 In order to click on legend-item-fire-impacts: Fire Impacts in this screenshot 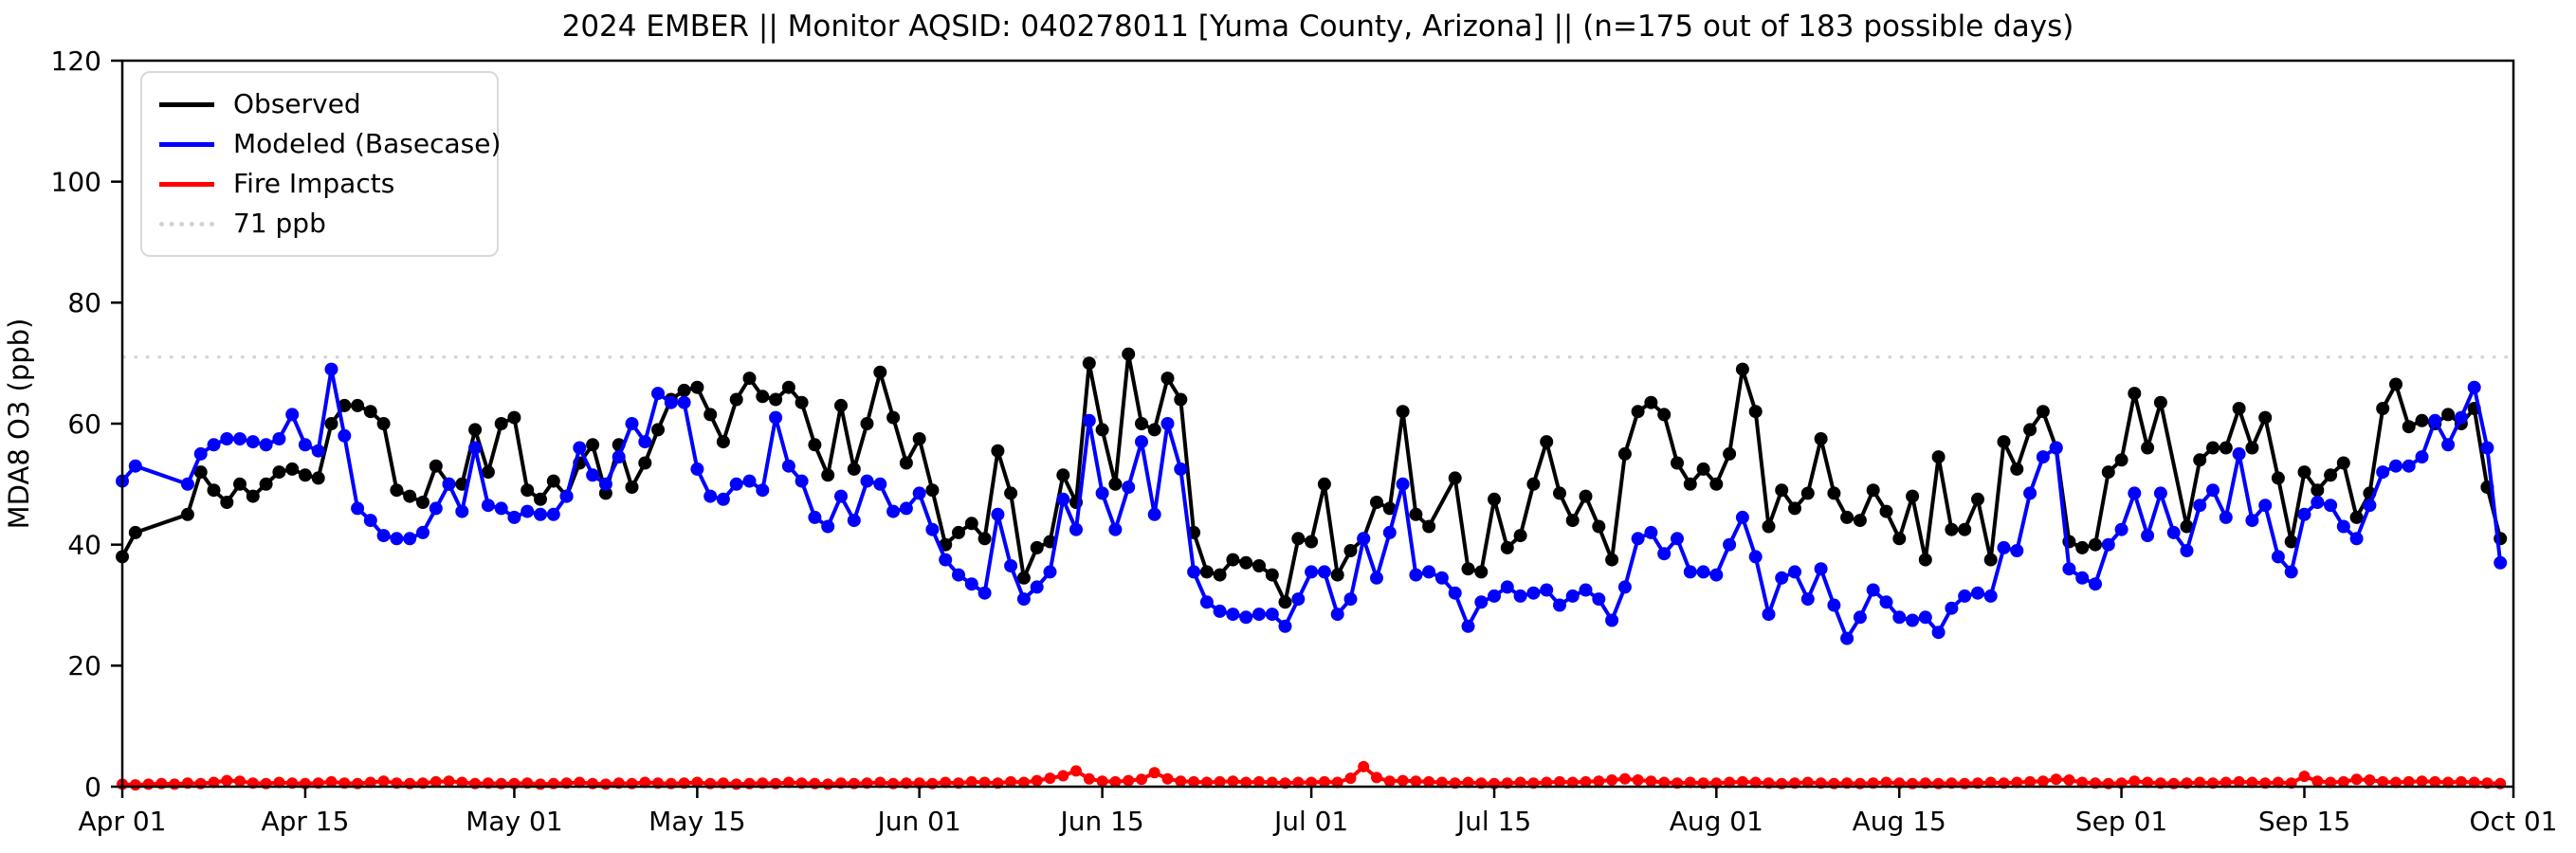, I will do `click(319, 184)`.